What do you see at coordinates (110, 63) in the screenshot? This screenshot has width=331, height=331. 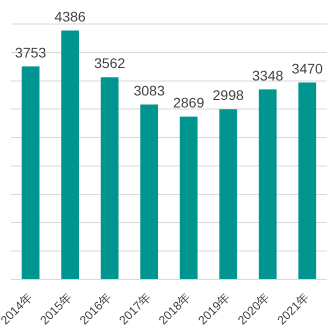 I see `data-label: 3562` at bounding box center [110, 63].